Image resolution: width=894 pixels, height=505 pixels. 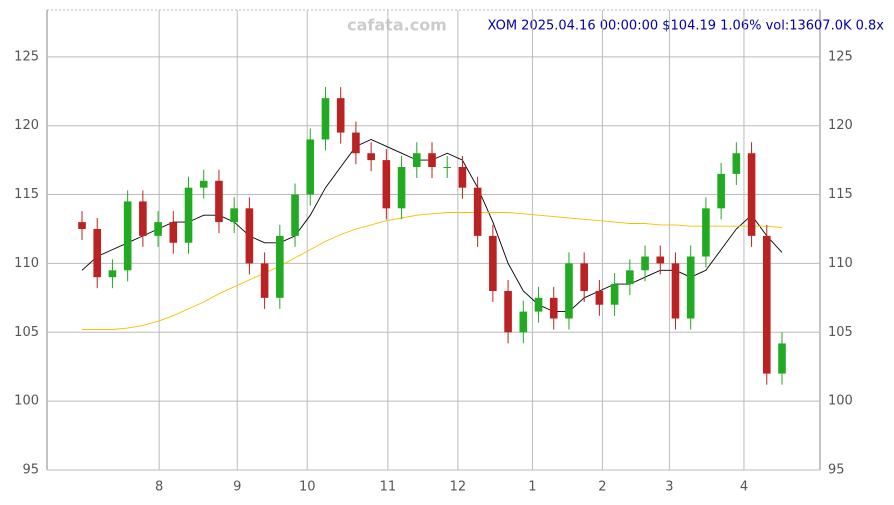 I want to click on y-tick-label-right: 120, so click(x=840, y=125).